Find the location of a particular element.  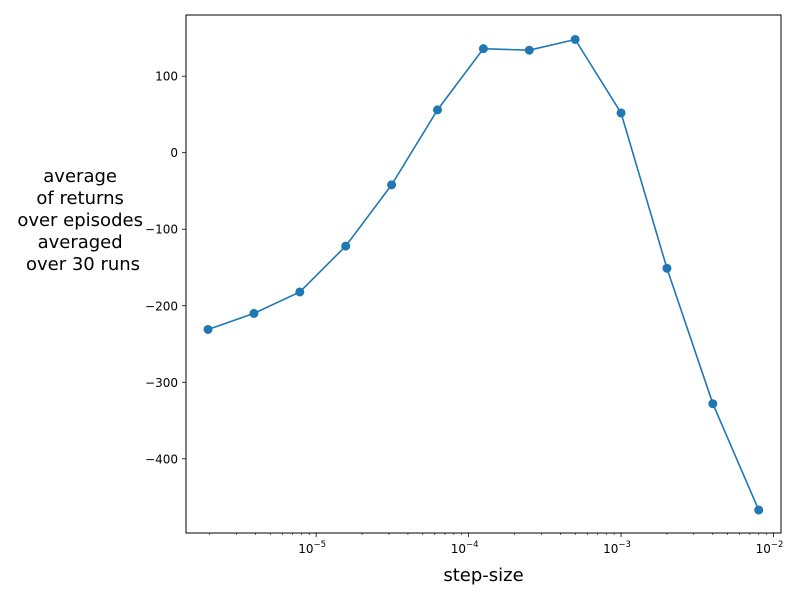

y-tick-label: −300 is located at coordinates (161, 383).